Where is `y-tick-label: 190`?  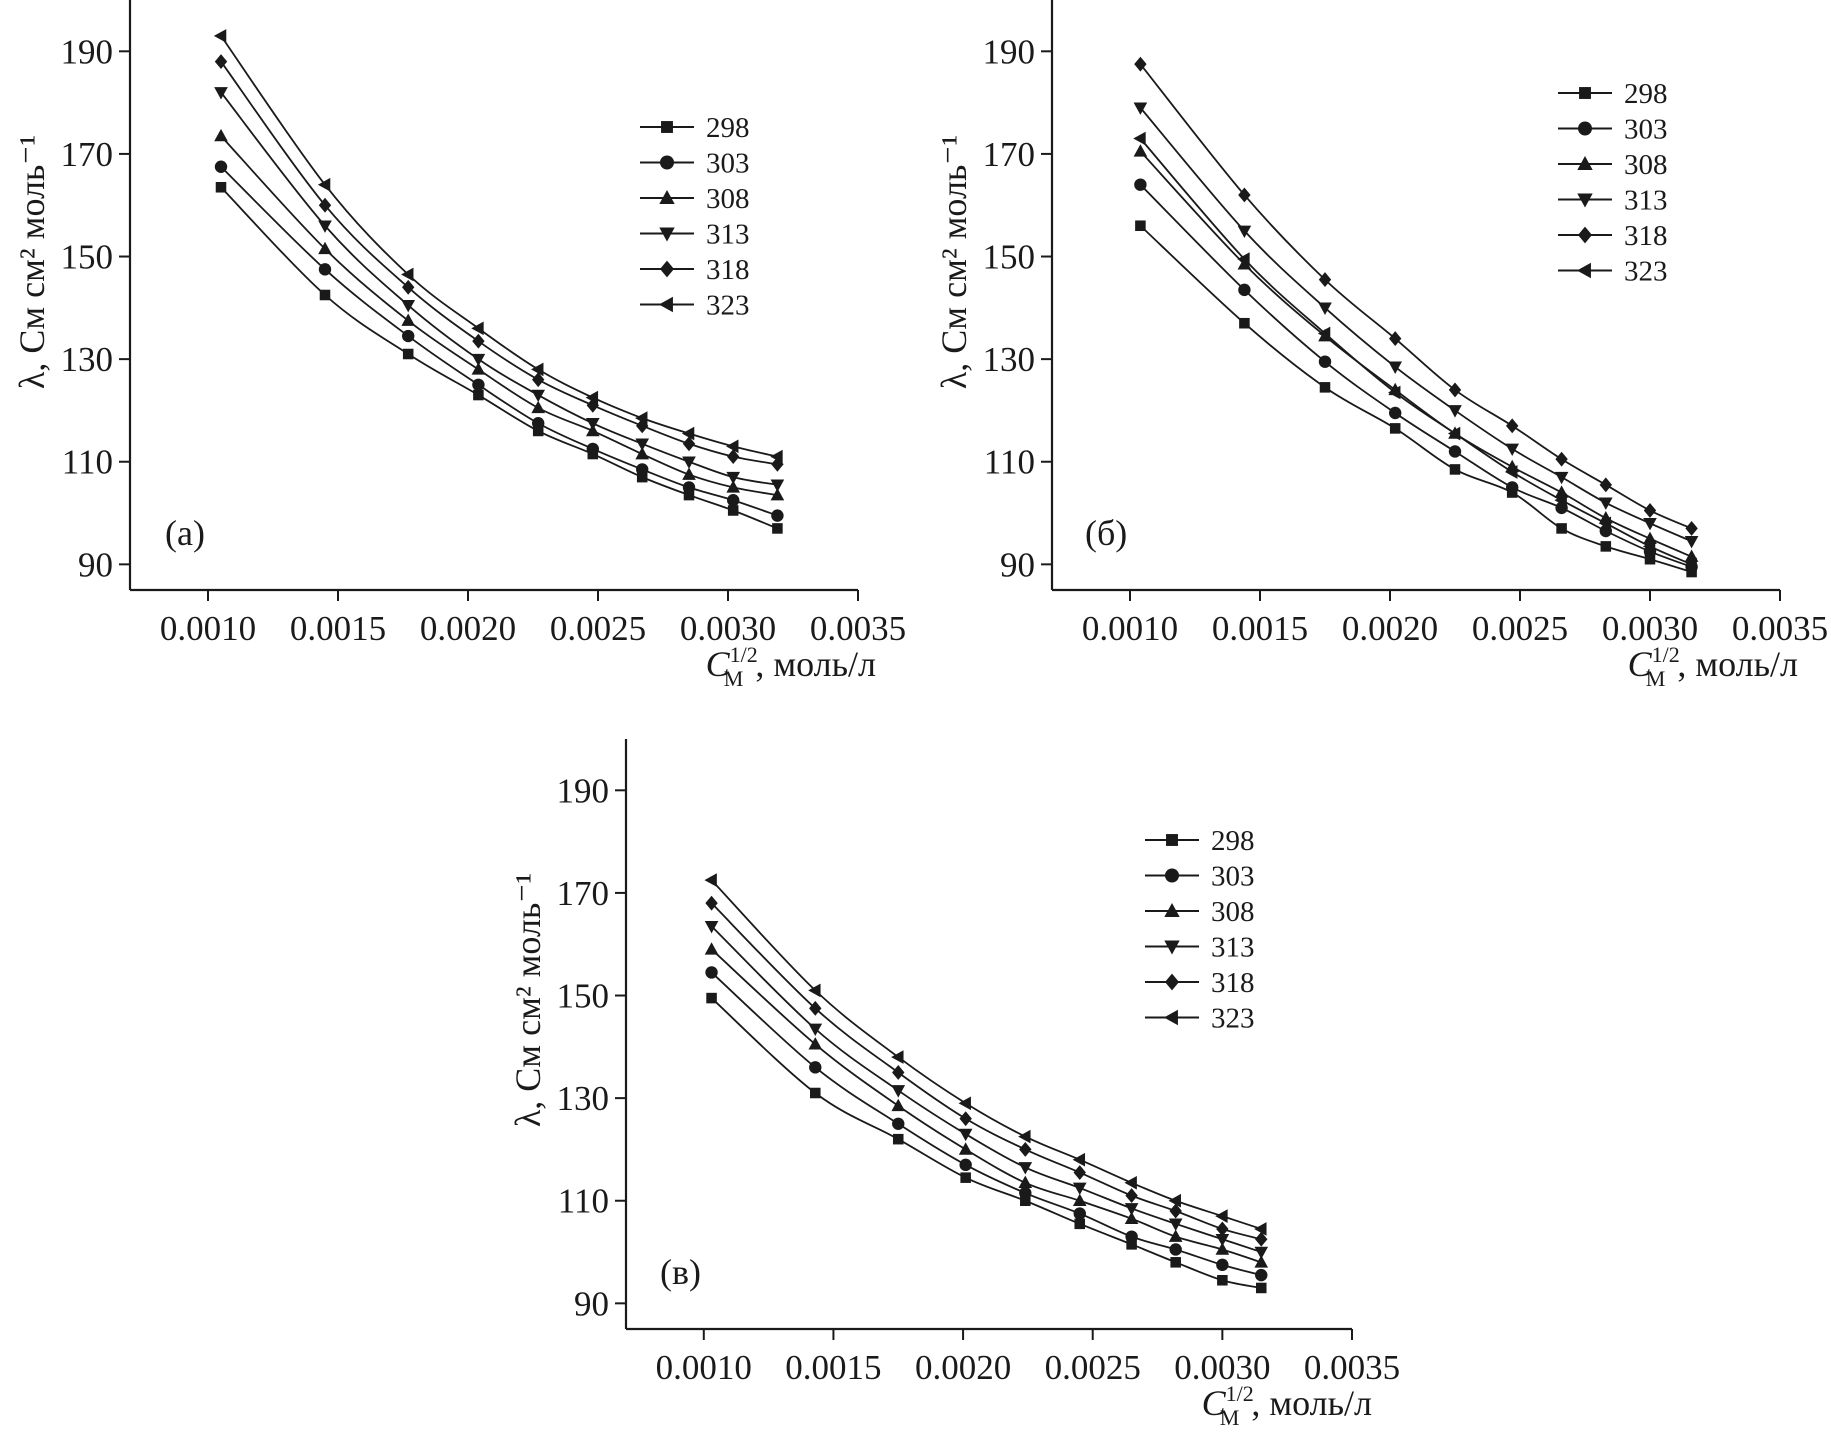
y-tick-label: 190 is located at coordinates (583, 790).